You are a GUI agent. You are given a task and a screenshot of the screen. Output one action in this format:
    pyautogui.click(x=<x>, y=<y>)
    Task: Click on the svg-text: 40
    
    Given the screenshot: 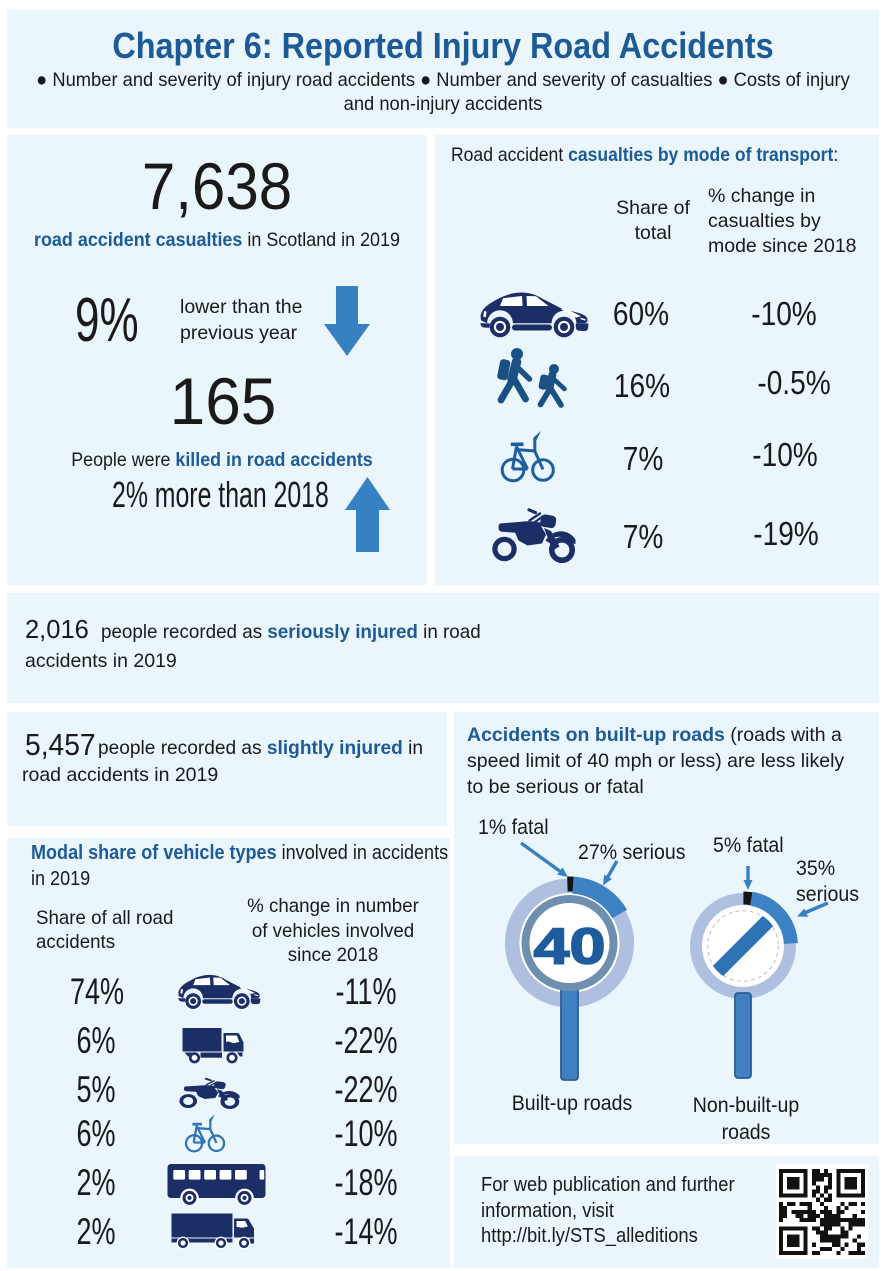 What is the action you would take?
    pyautogui.click(x=569, y=946)
    